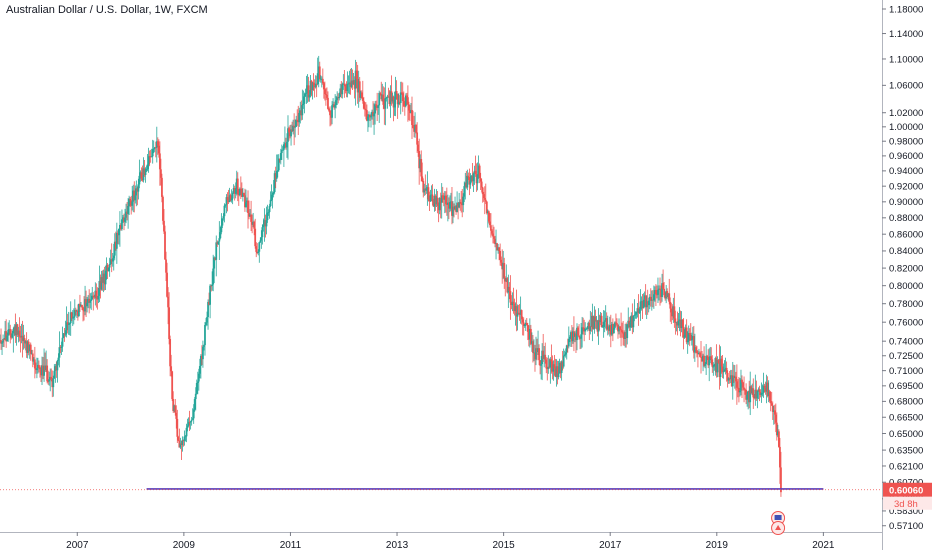 This screenshot has height=555, width=932. Describe the element at coordinates (906, 142) in the screenshot. I see `price-tick-label: 0.98000` at that location.